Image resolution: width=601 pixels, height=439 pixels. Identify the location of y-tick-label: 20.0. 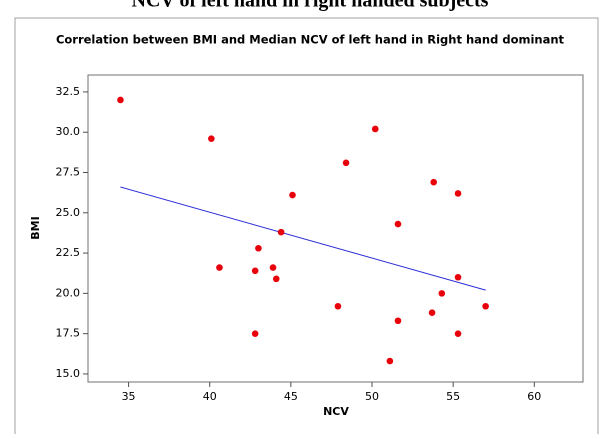
(68, 292).